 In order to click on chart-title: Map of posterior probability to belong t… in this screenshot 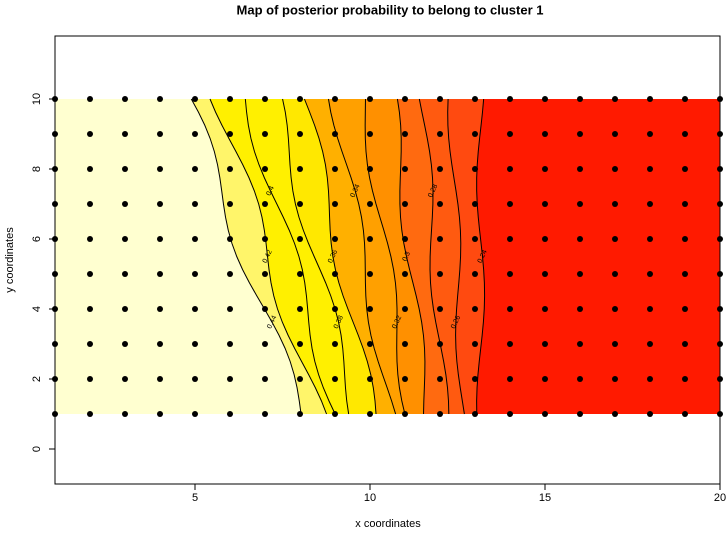, I will do `click(390, 9)`.